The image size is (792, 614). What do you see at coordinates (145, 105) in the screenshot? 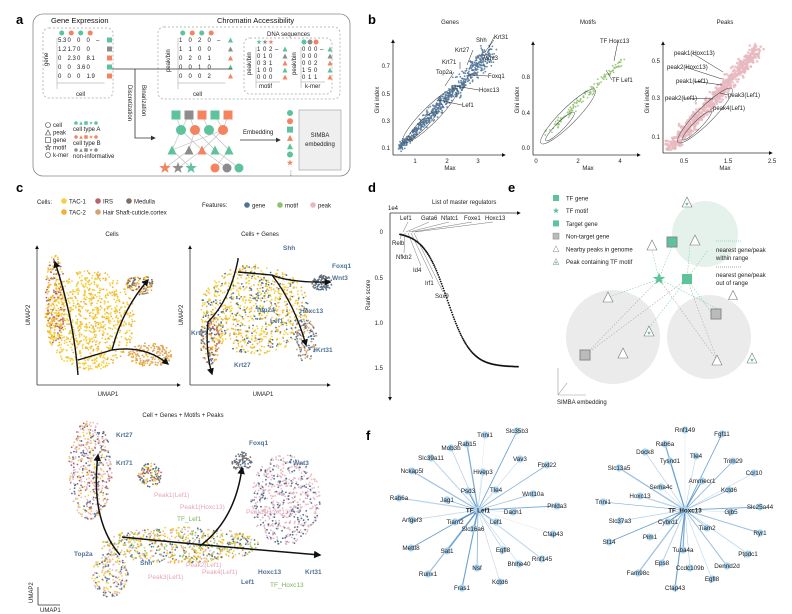
I see `discretization-arrow` at bounding box center [145, 105].